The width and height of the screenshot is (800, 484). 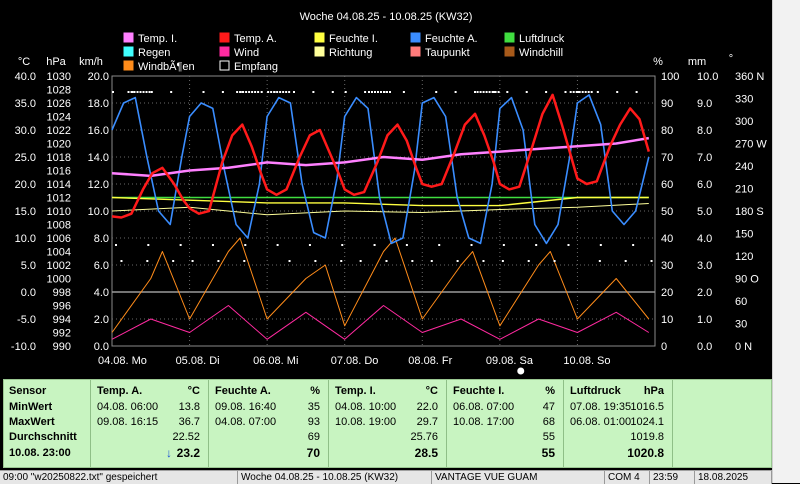 I want to click on stats-col-unit: hPa, so click(x=653, y=391).